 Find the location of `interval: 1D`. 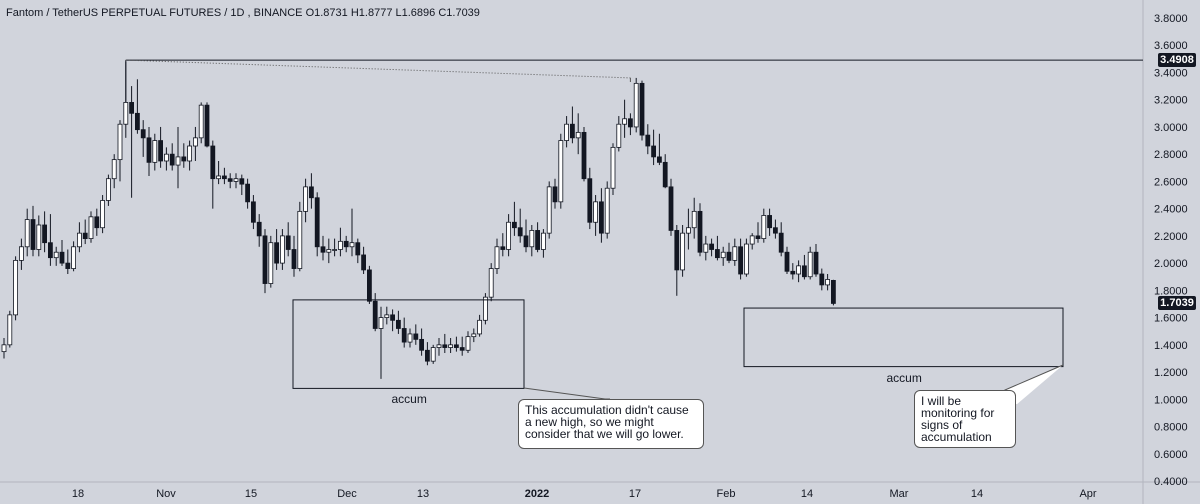

interval: 1D is located at coordinates (237, 13).